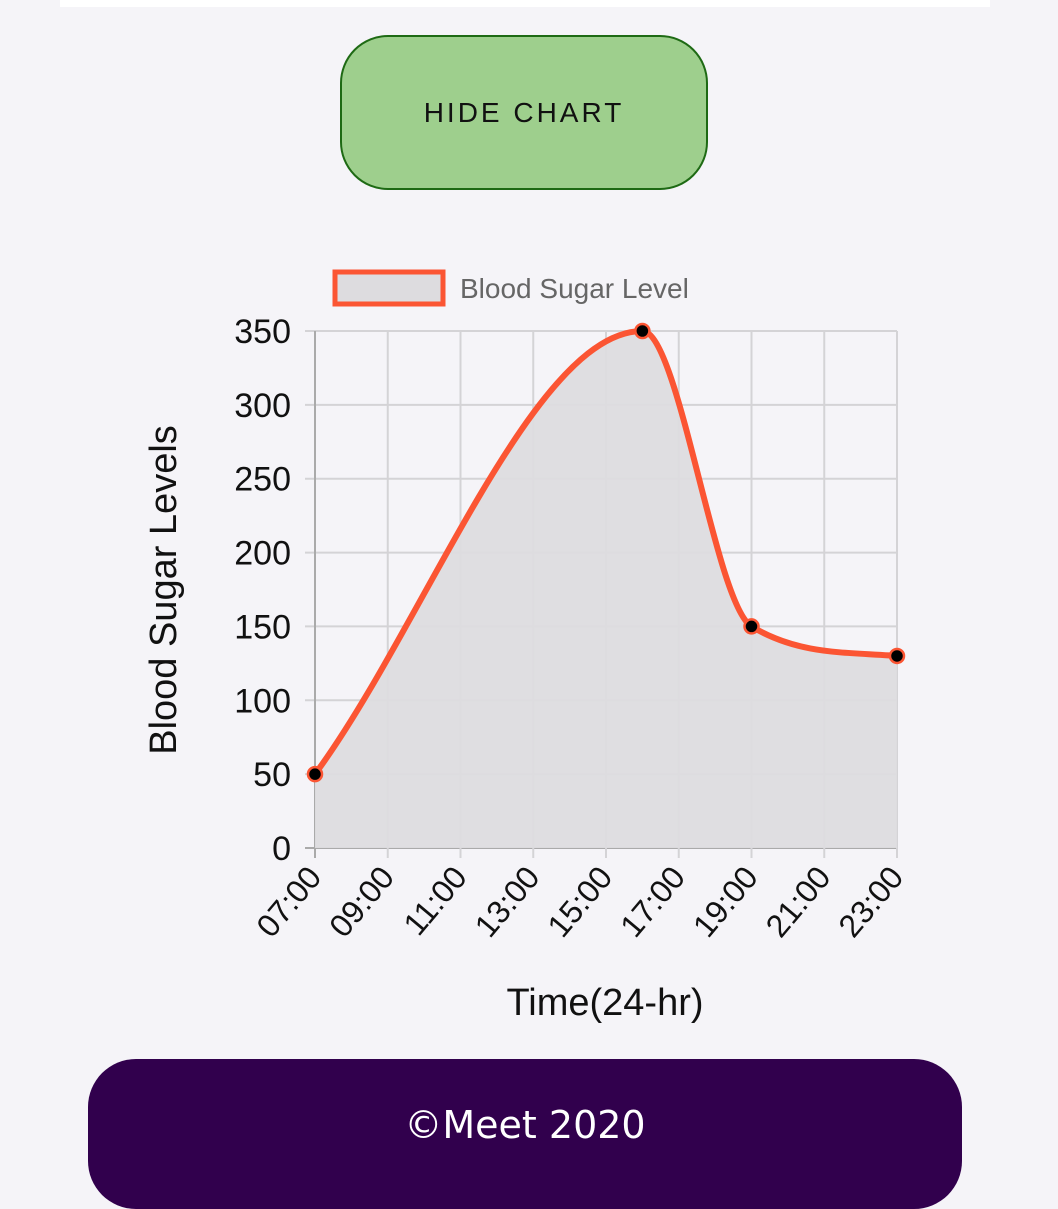 Image resolution: width=1058 pixels, height=1209 pixels. I want to click on legend-label: Blood Sugar Level, so click(574, 288).